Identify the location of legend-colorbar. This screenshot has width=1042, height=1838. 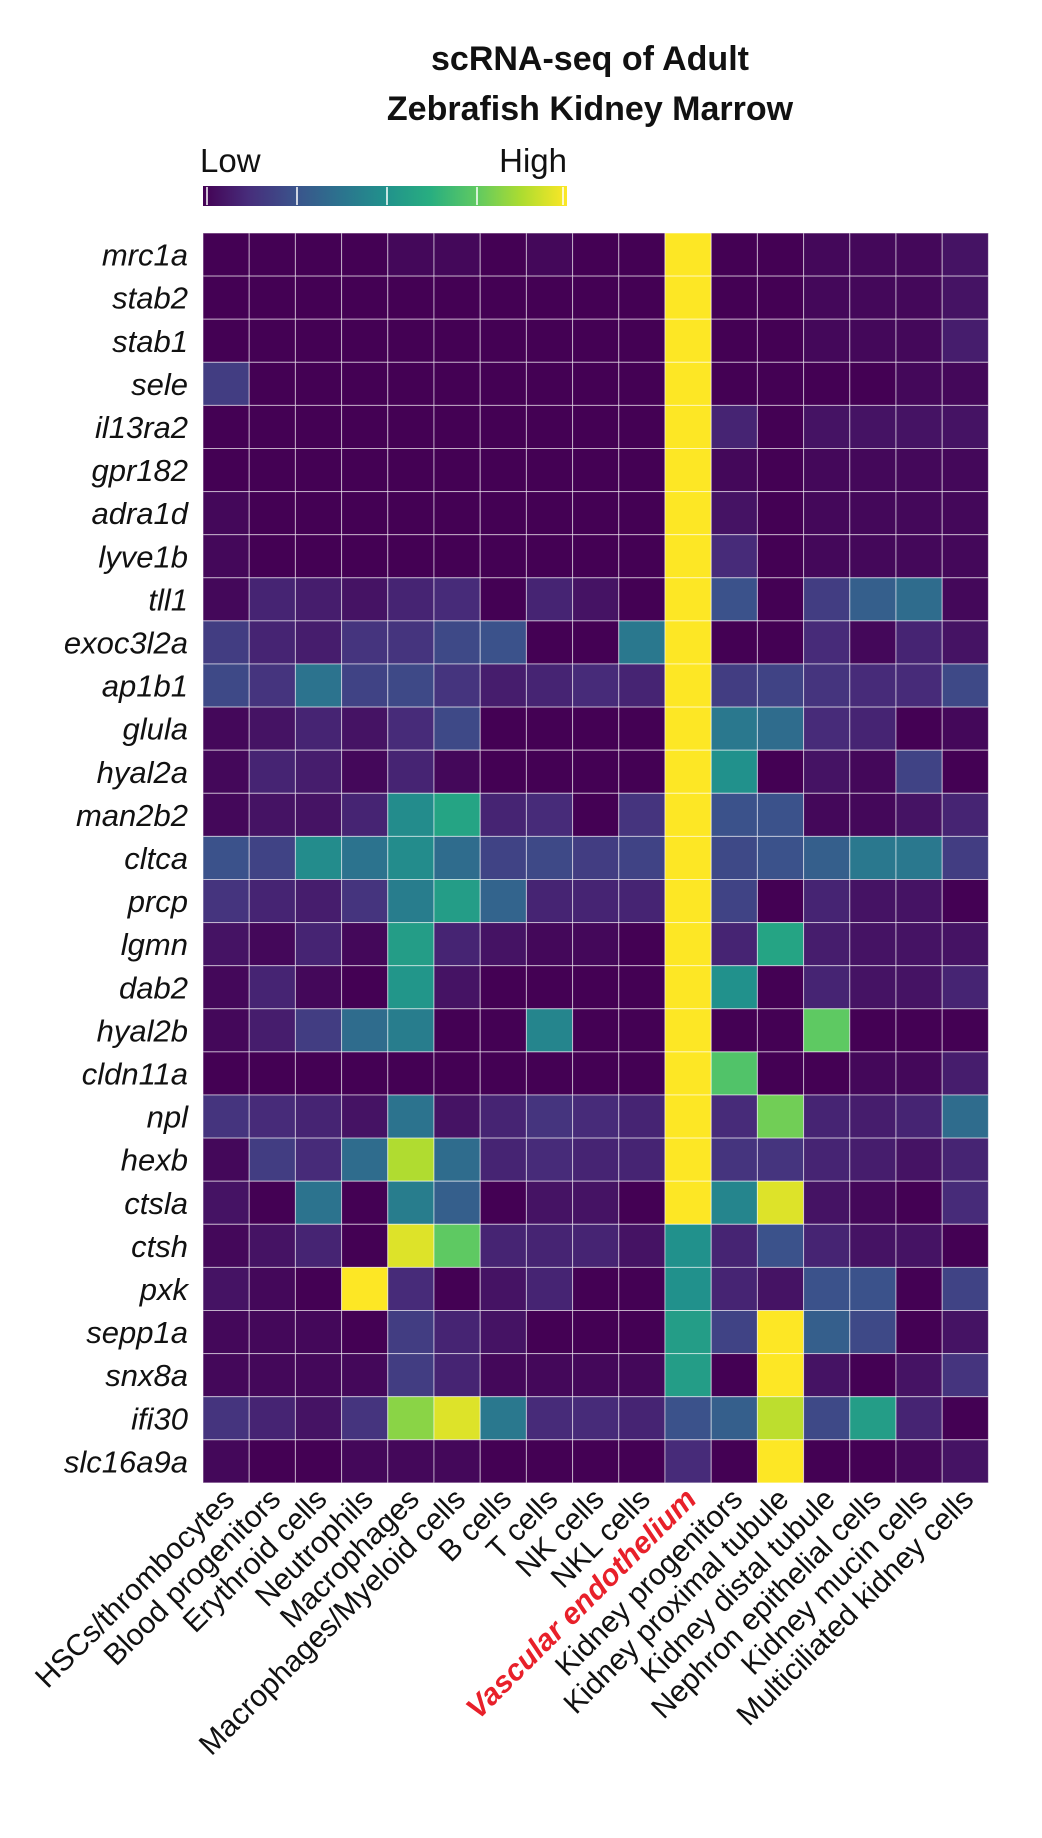
(385, 196).